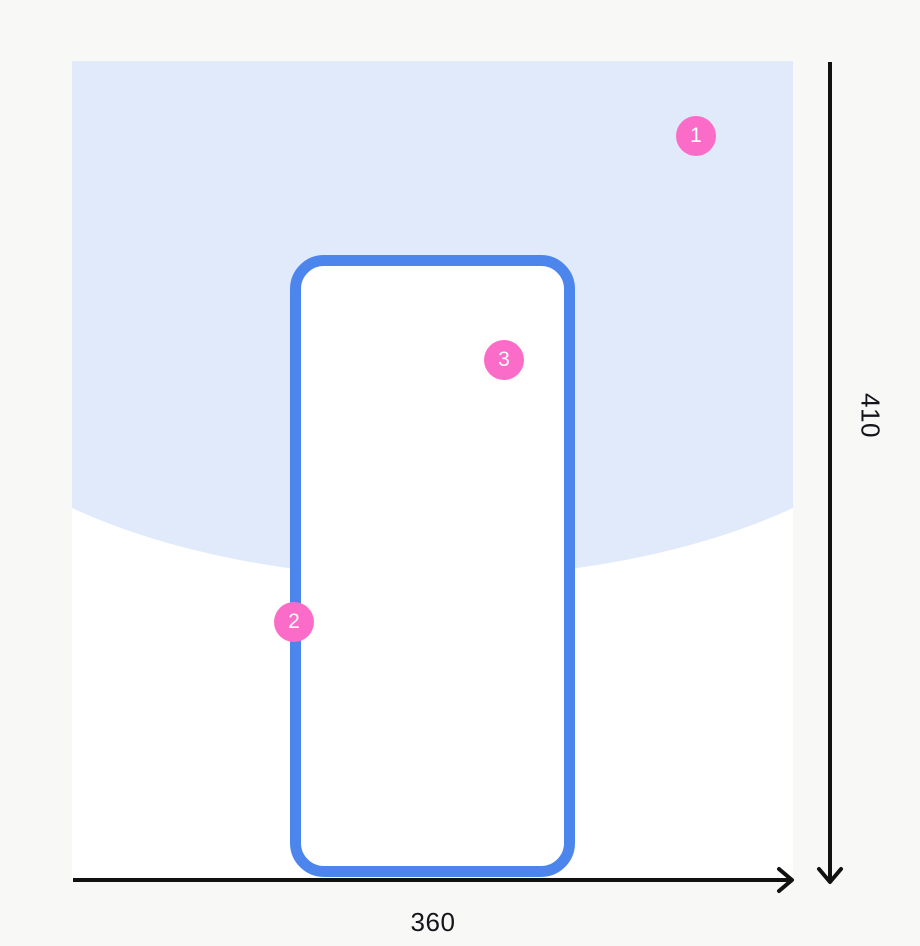 The width and height of the screenshot is (920, 946). I want to click on annotation-marker-3: 3, so click(504, 360).